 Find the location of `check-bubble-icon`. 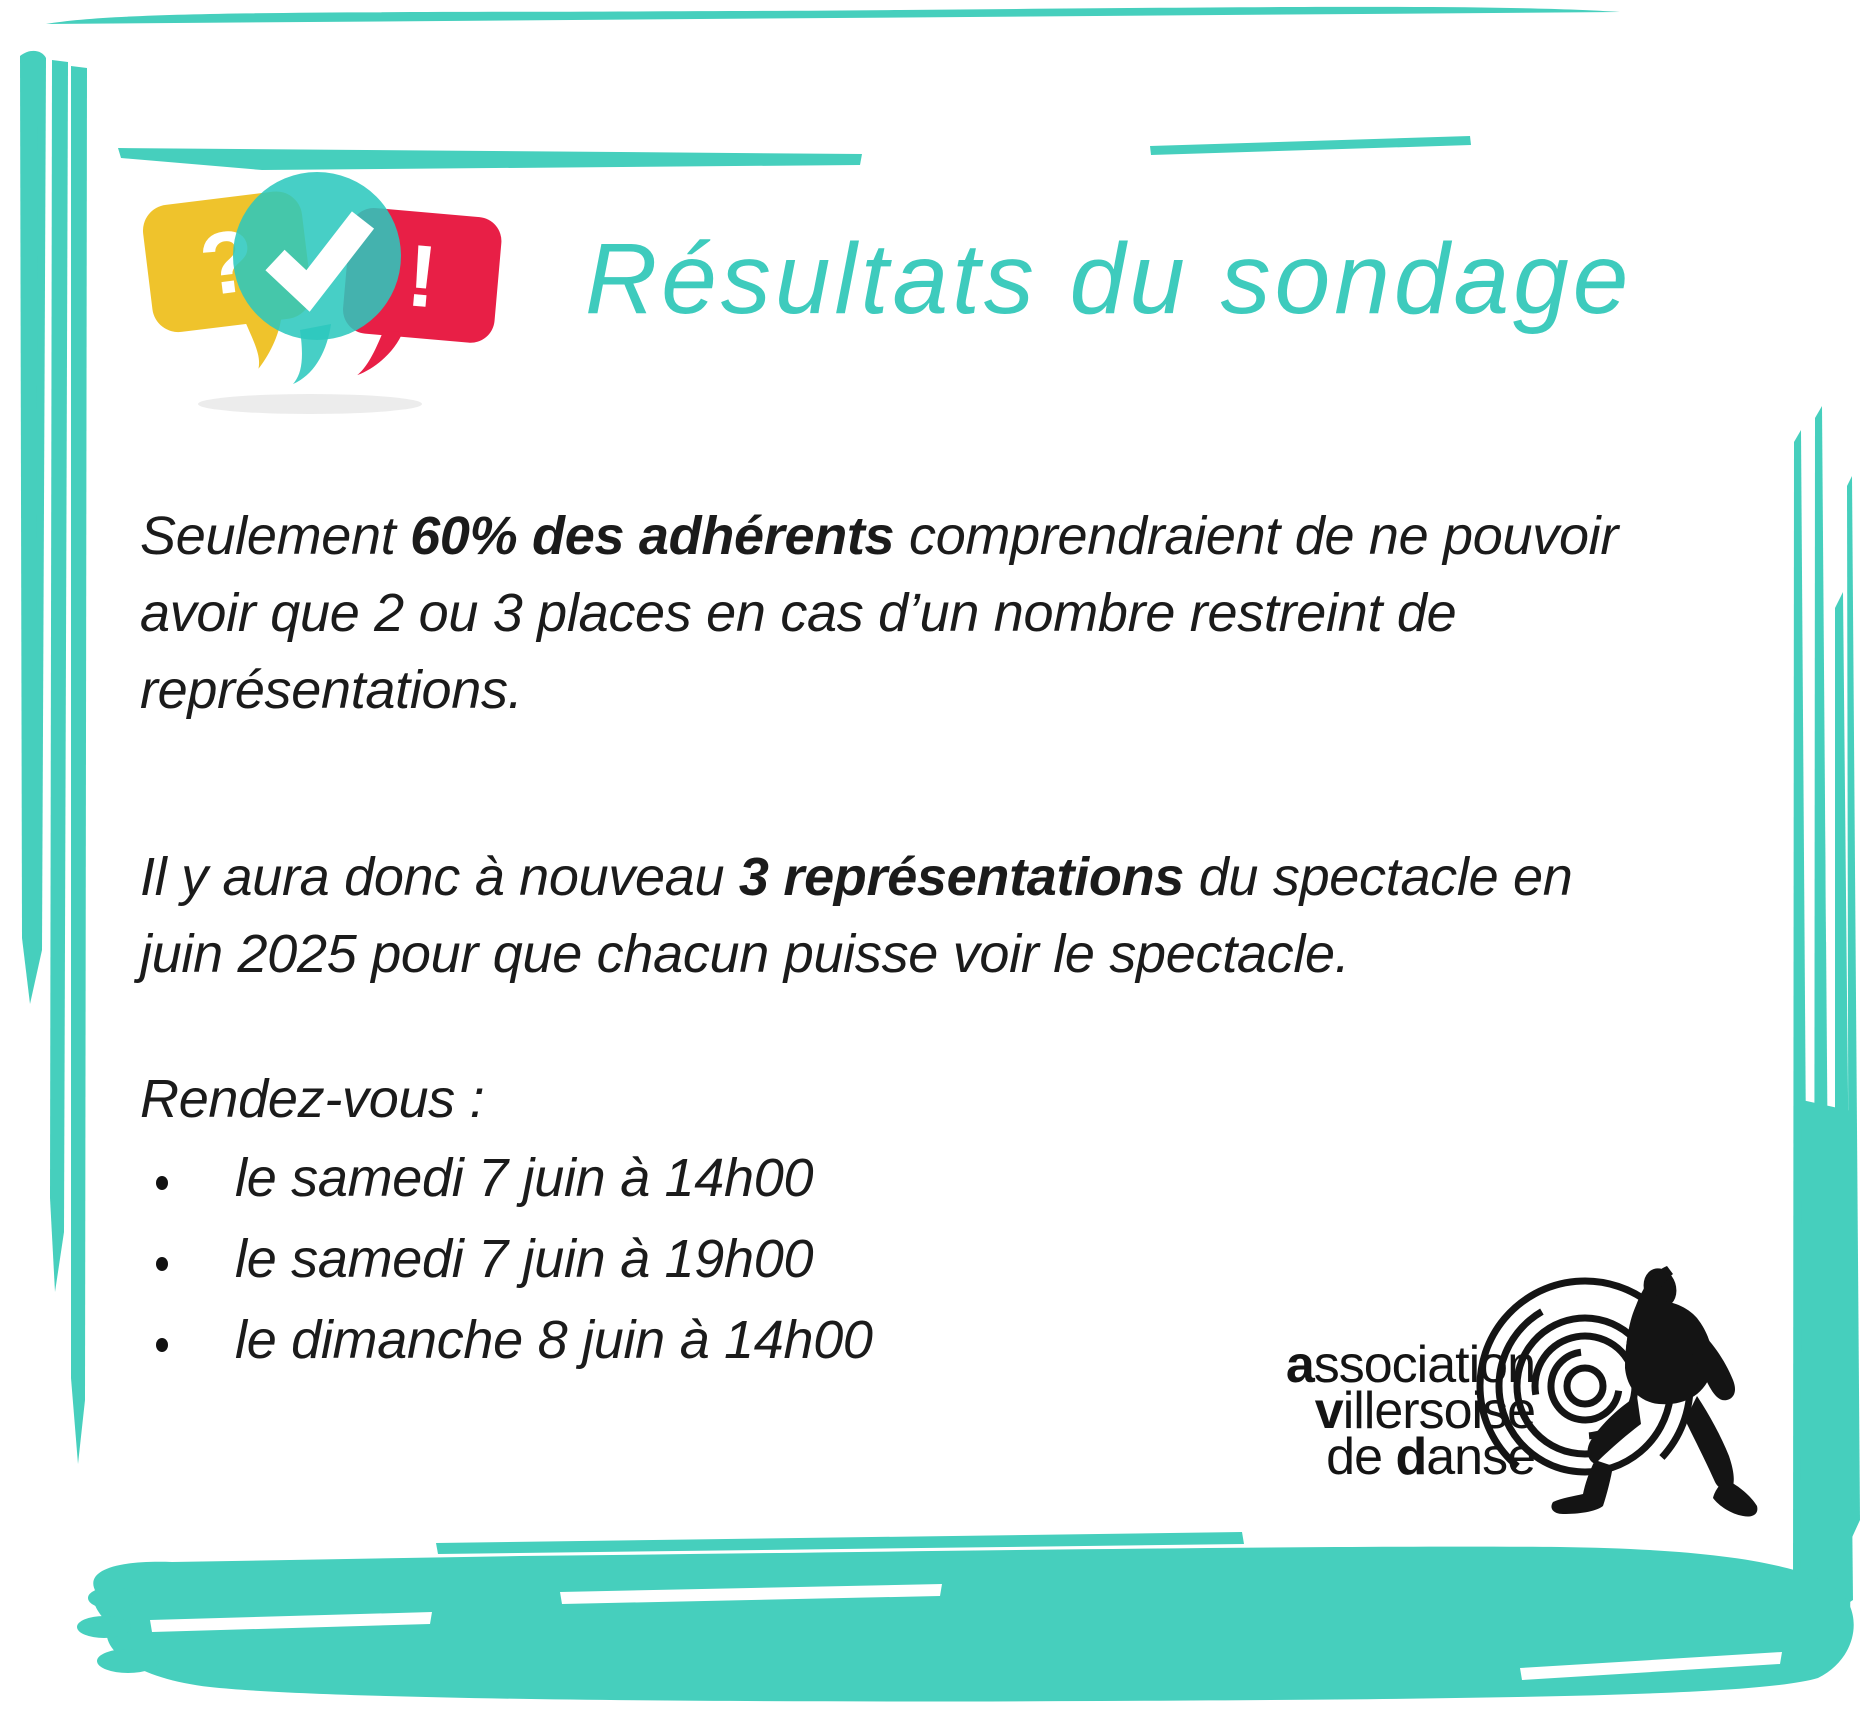

check-bubble-icon is located at coordinates (317, 278).